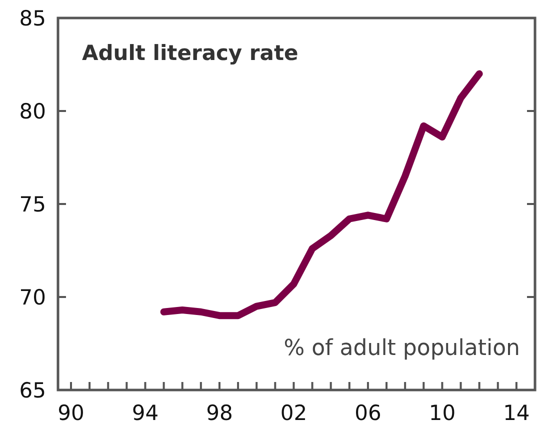  I want to click on text: Adult literacy rate, so click(190, 53).